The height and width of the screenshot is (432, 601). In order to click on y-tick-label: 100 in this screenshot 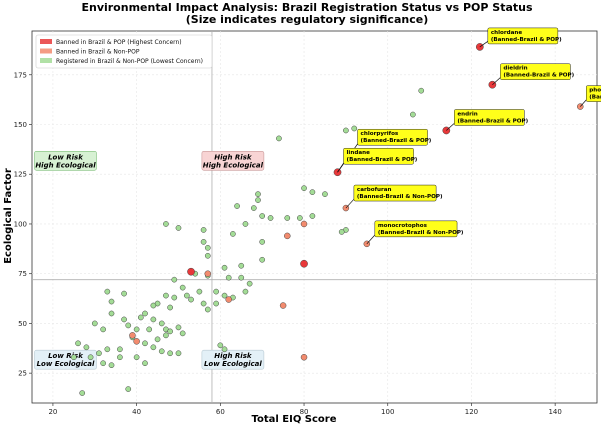, I will do `click(20, 224)`.